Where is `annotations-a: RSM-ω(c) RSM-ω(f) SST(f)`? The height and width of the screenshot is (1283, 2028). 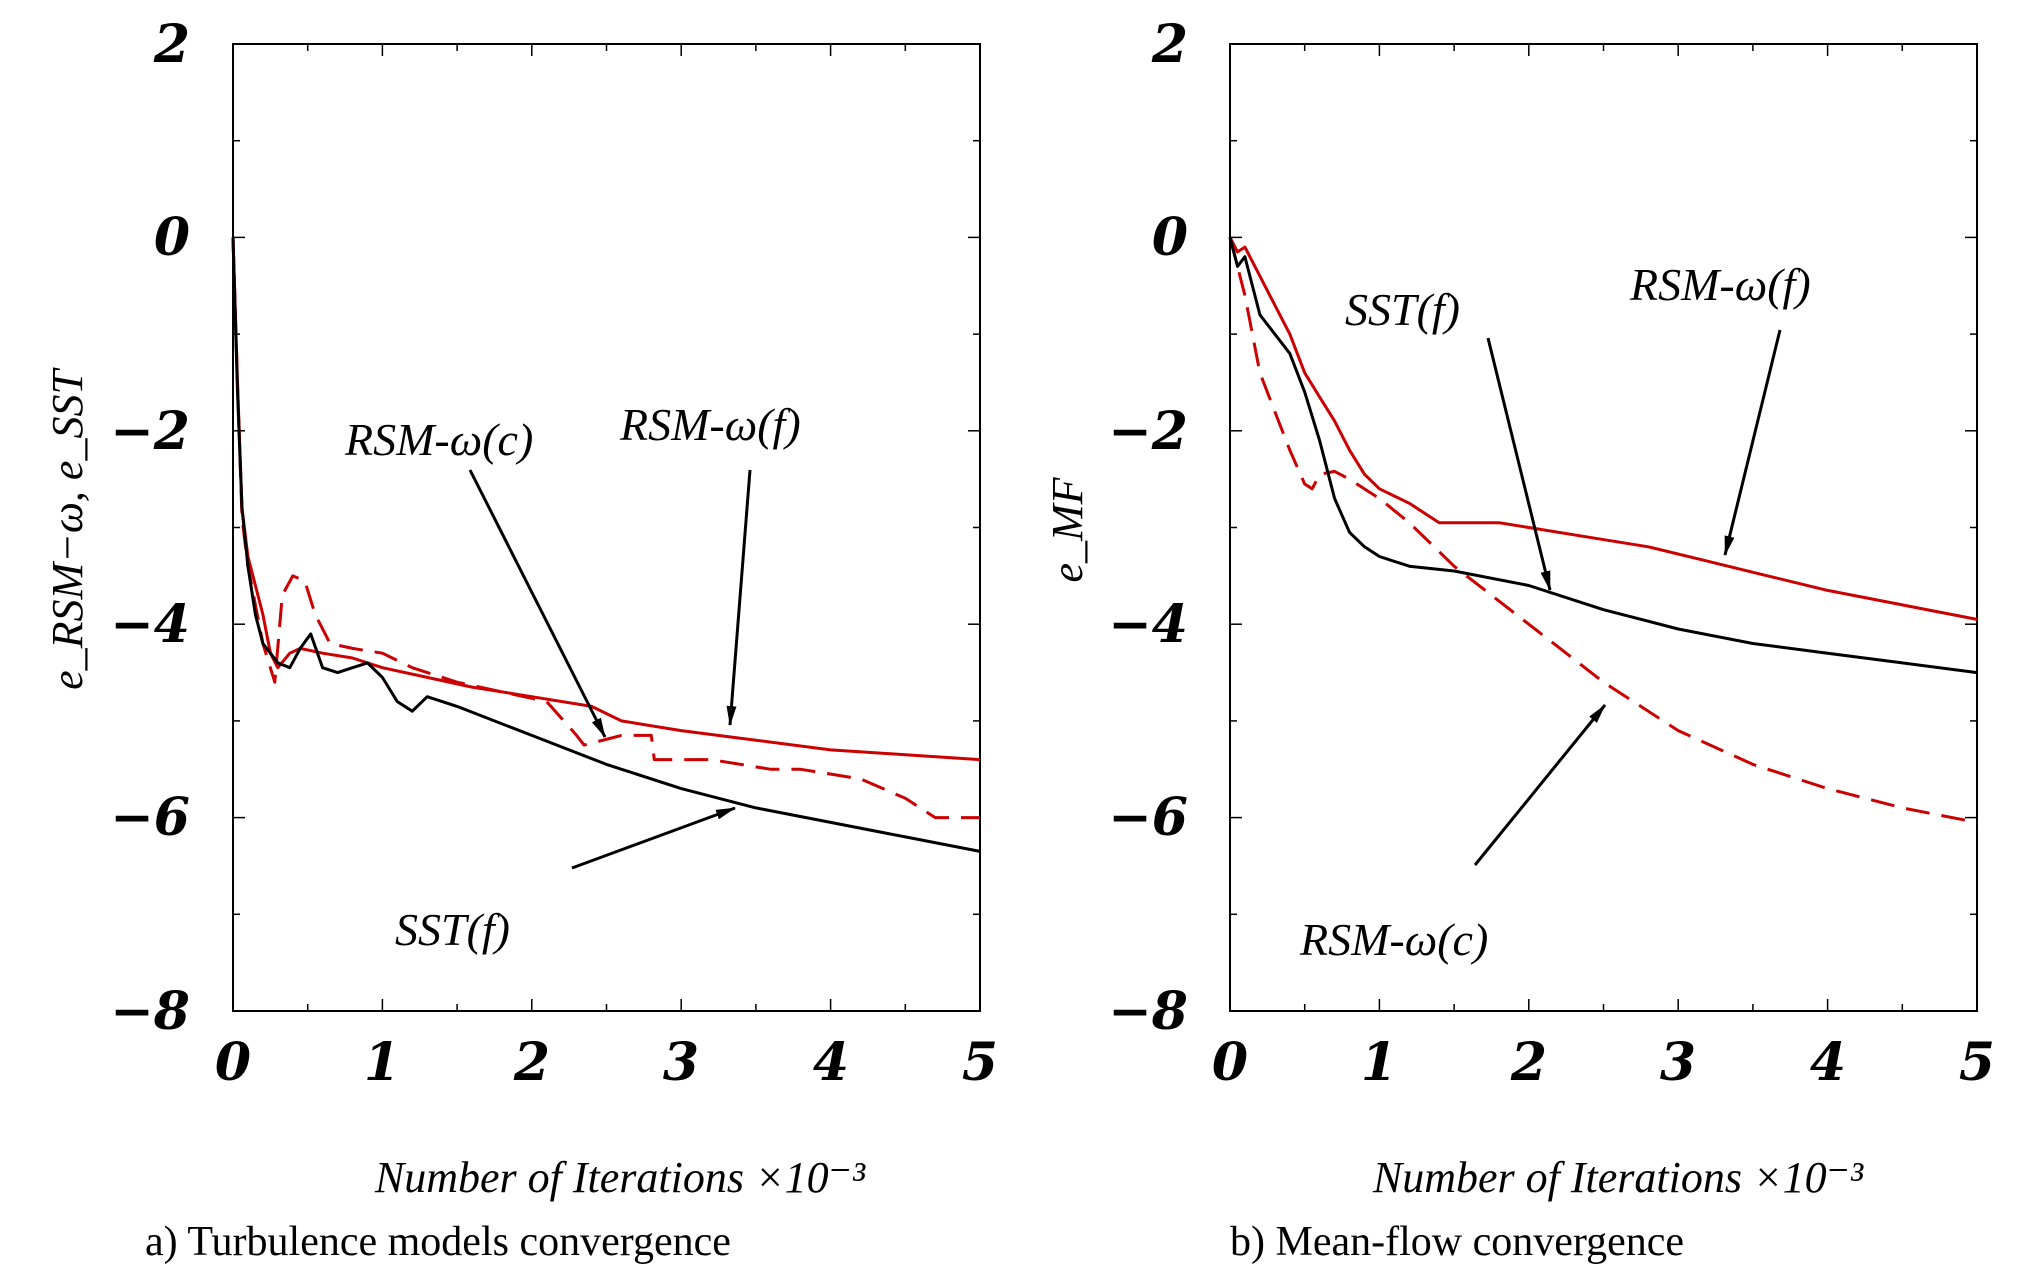 annotations-a: RSM-ω(c) RSM-ω(f) SST(f) is located at coordinates (572, 677).